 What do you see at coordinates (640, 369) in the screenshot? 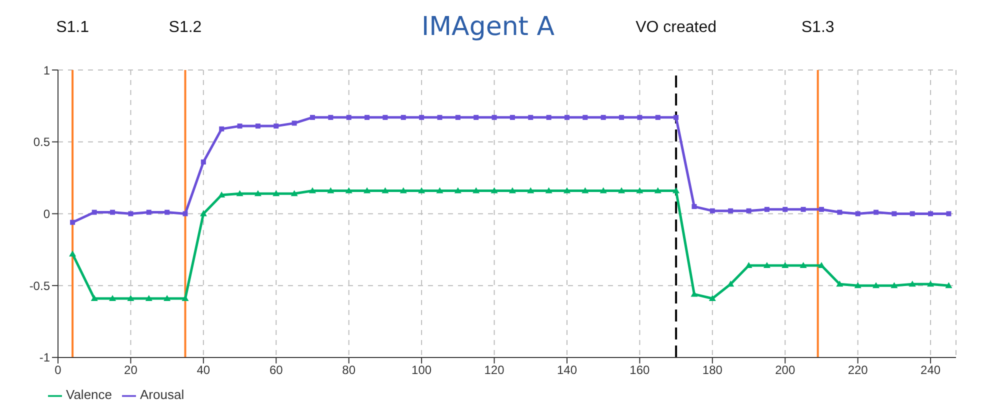
I see `x-tick-label: 160` at bounding box center [640, 369].